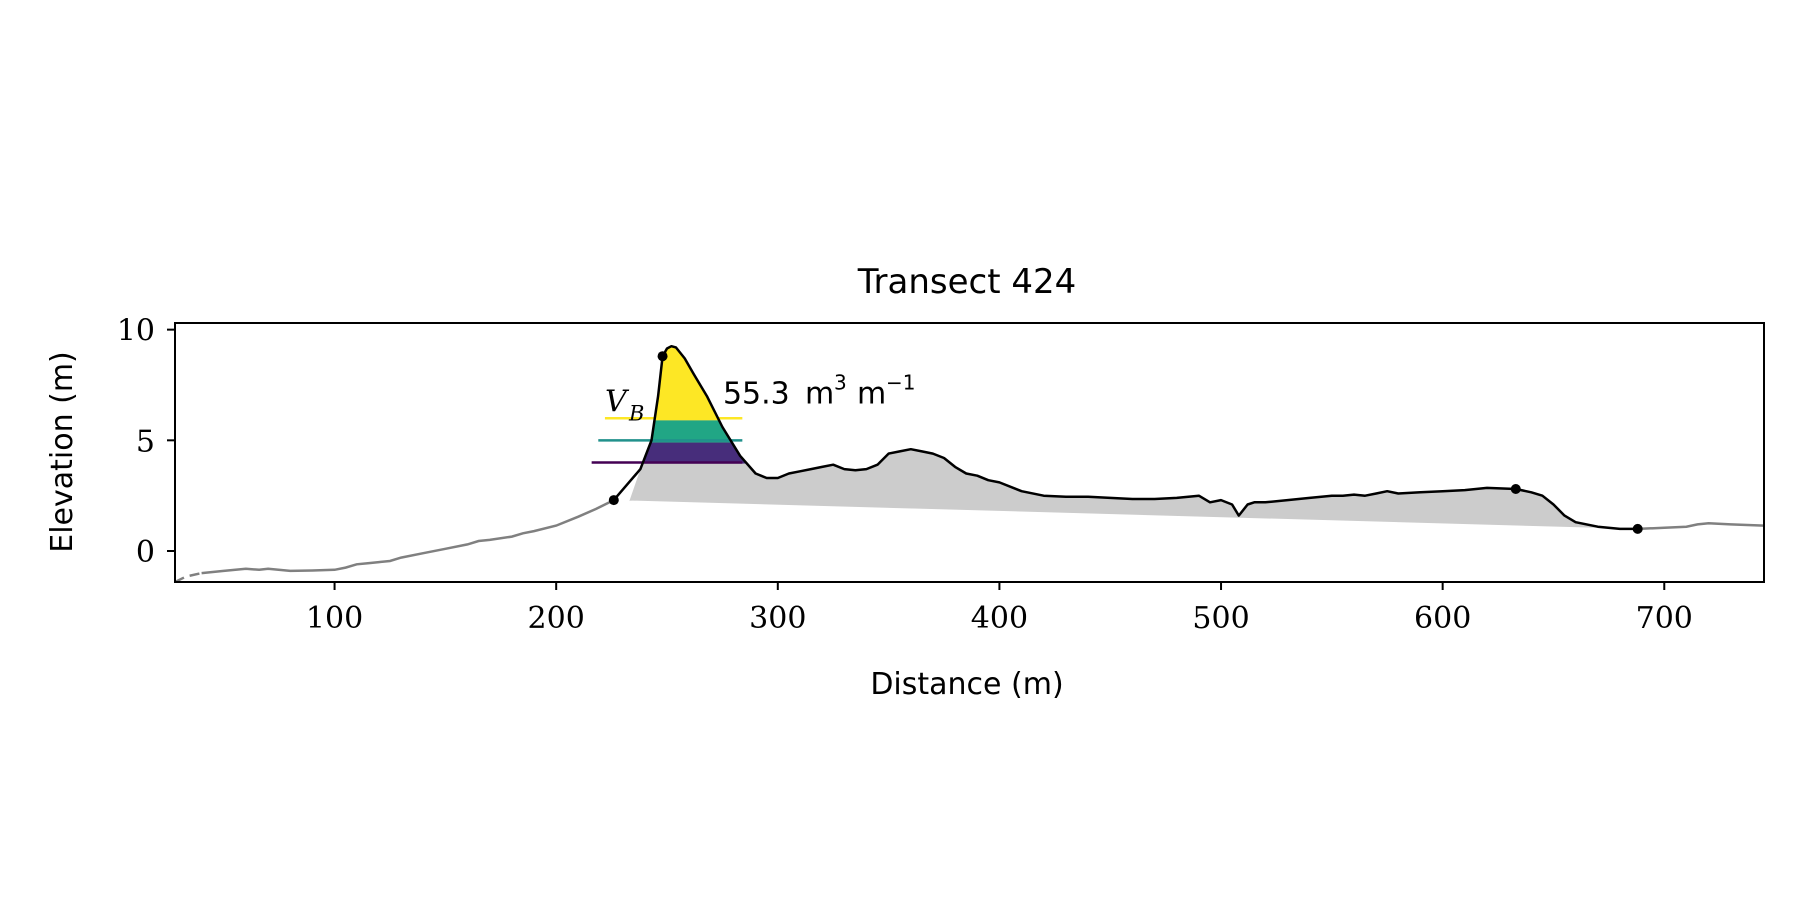  What do you see at coordinates (756, 394) in the screenshot?
I see `annotation-value: 55.3` at bounding box center [756, 394].